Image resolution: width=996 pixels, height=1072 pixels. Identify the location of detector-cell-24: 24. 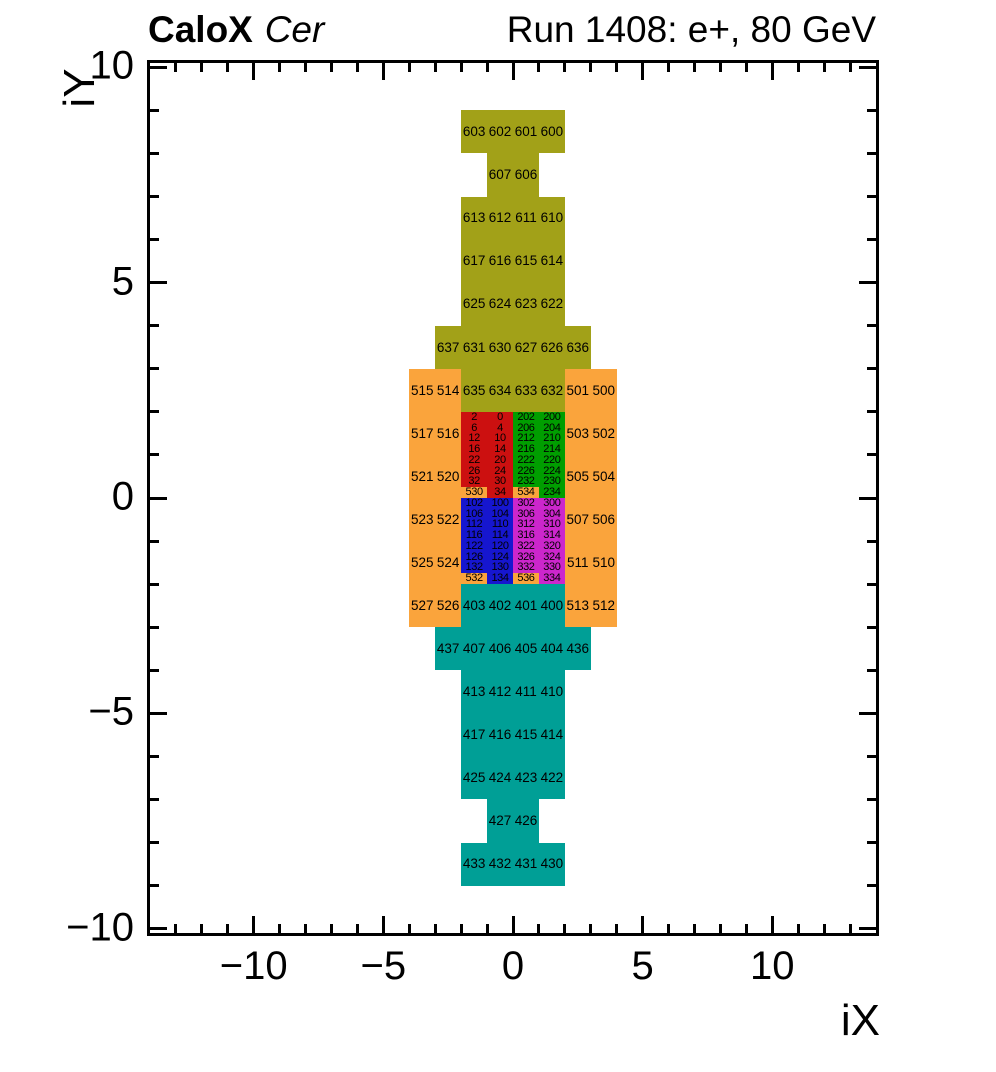
(500, 471).